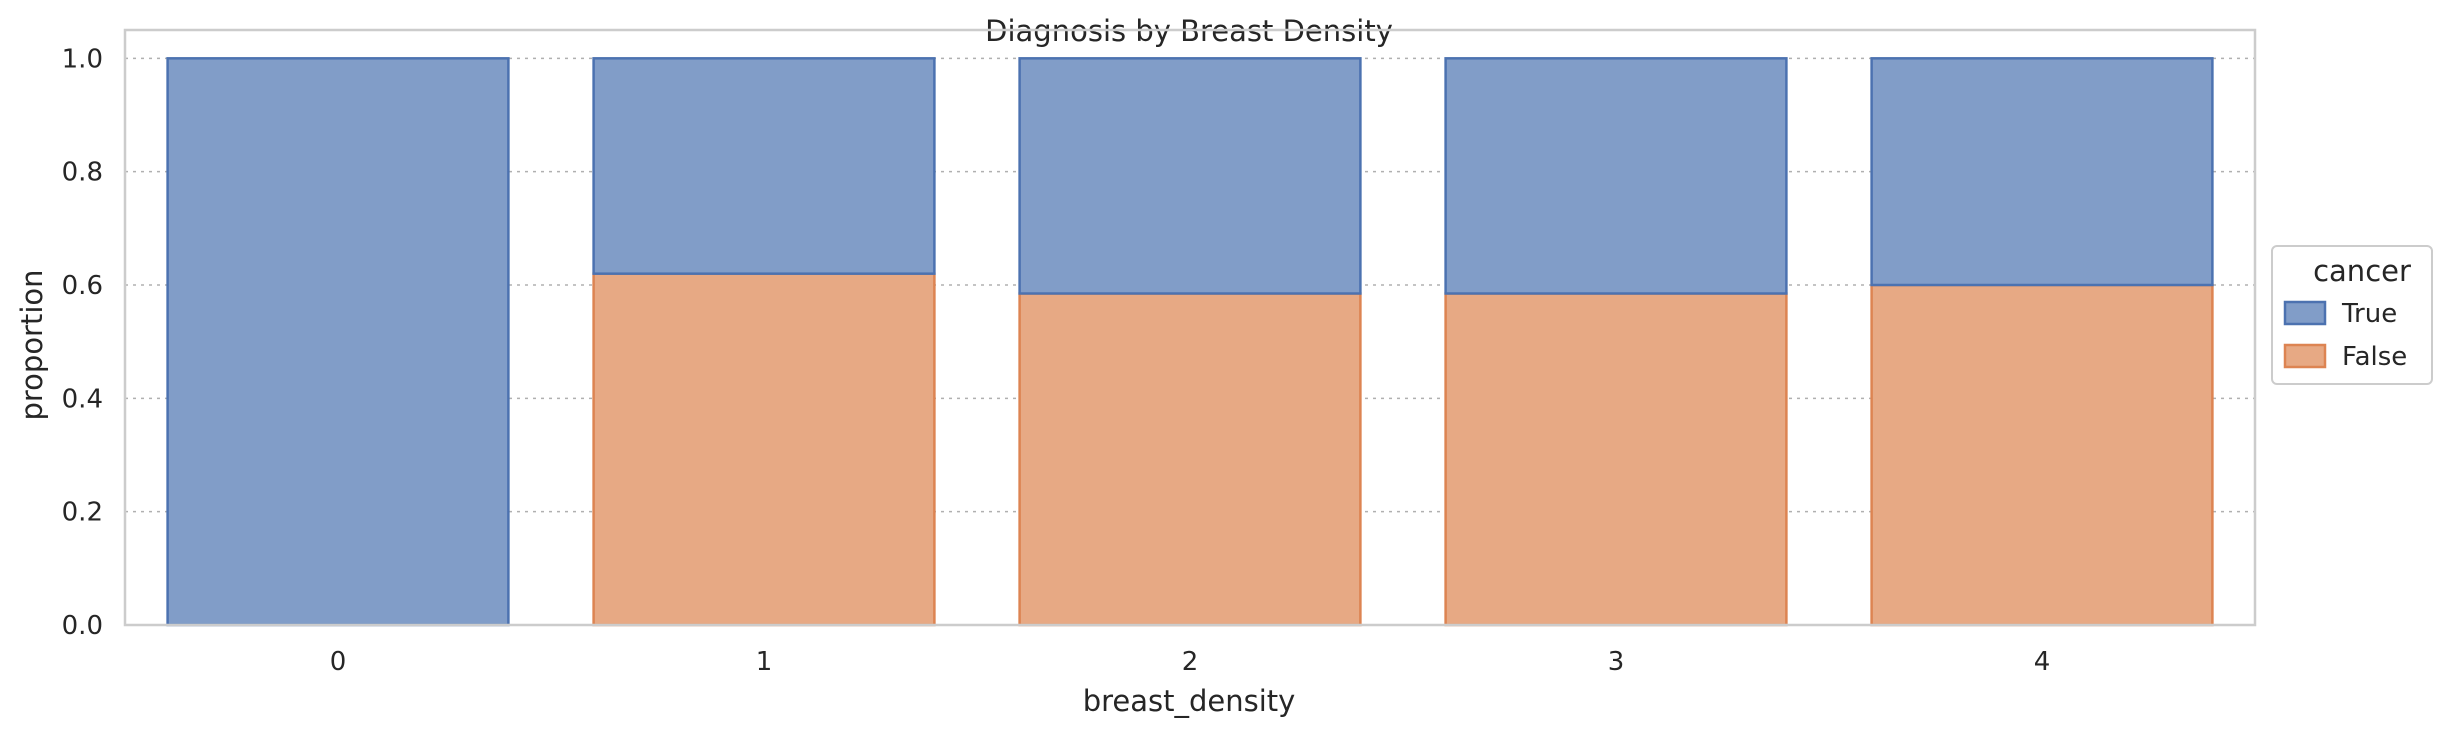 The height and width of the screenshot is (737, 2454). I want to click on y-tick-label: 0.8, so click(82, 173).